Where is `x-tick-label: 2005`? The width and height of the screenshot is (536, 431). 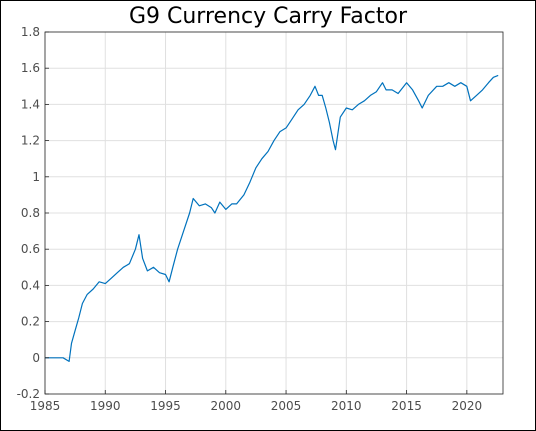 x-tick-label: 2005 is located at coordinates (286, 406).